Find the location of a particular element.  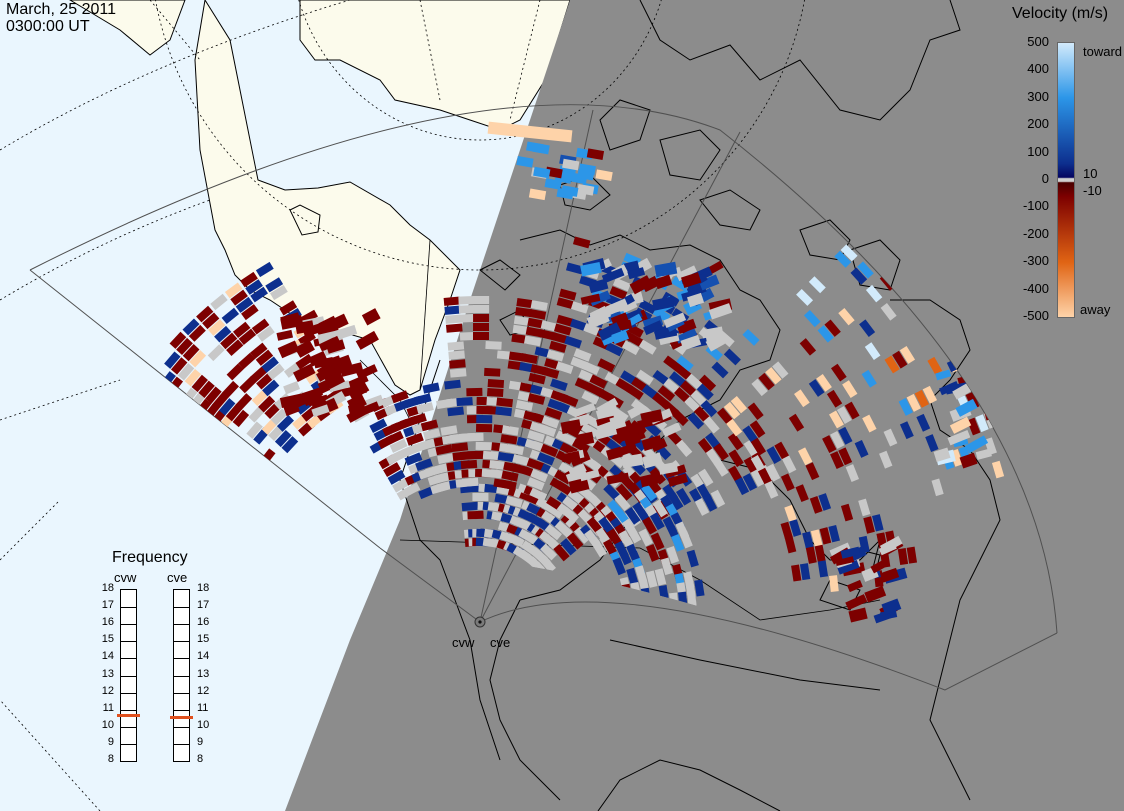

frequency-column is located at coordinates (128, 675).